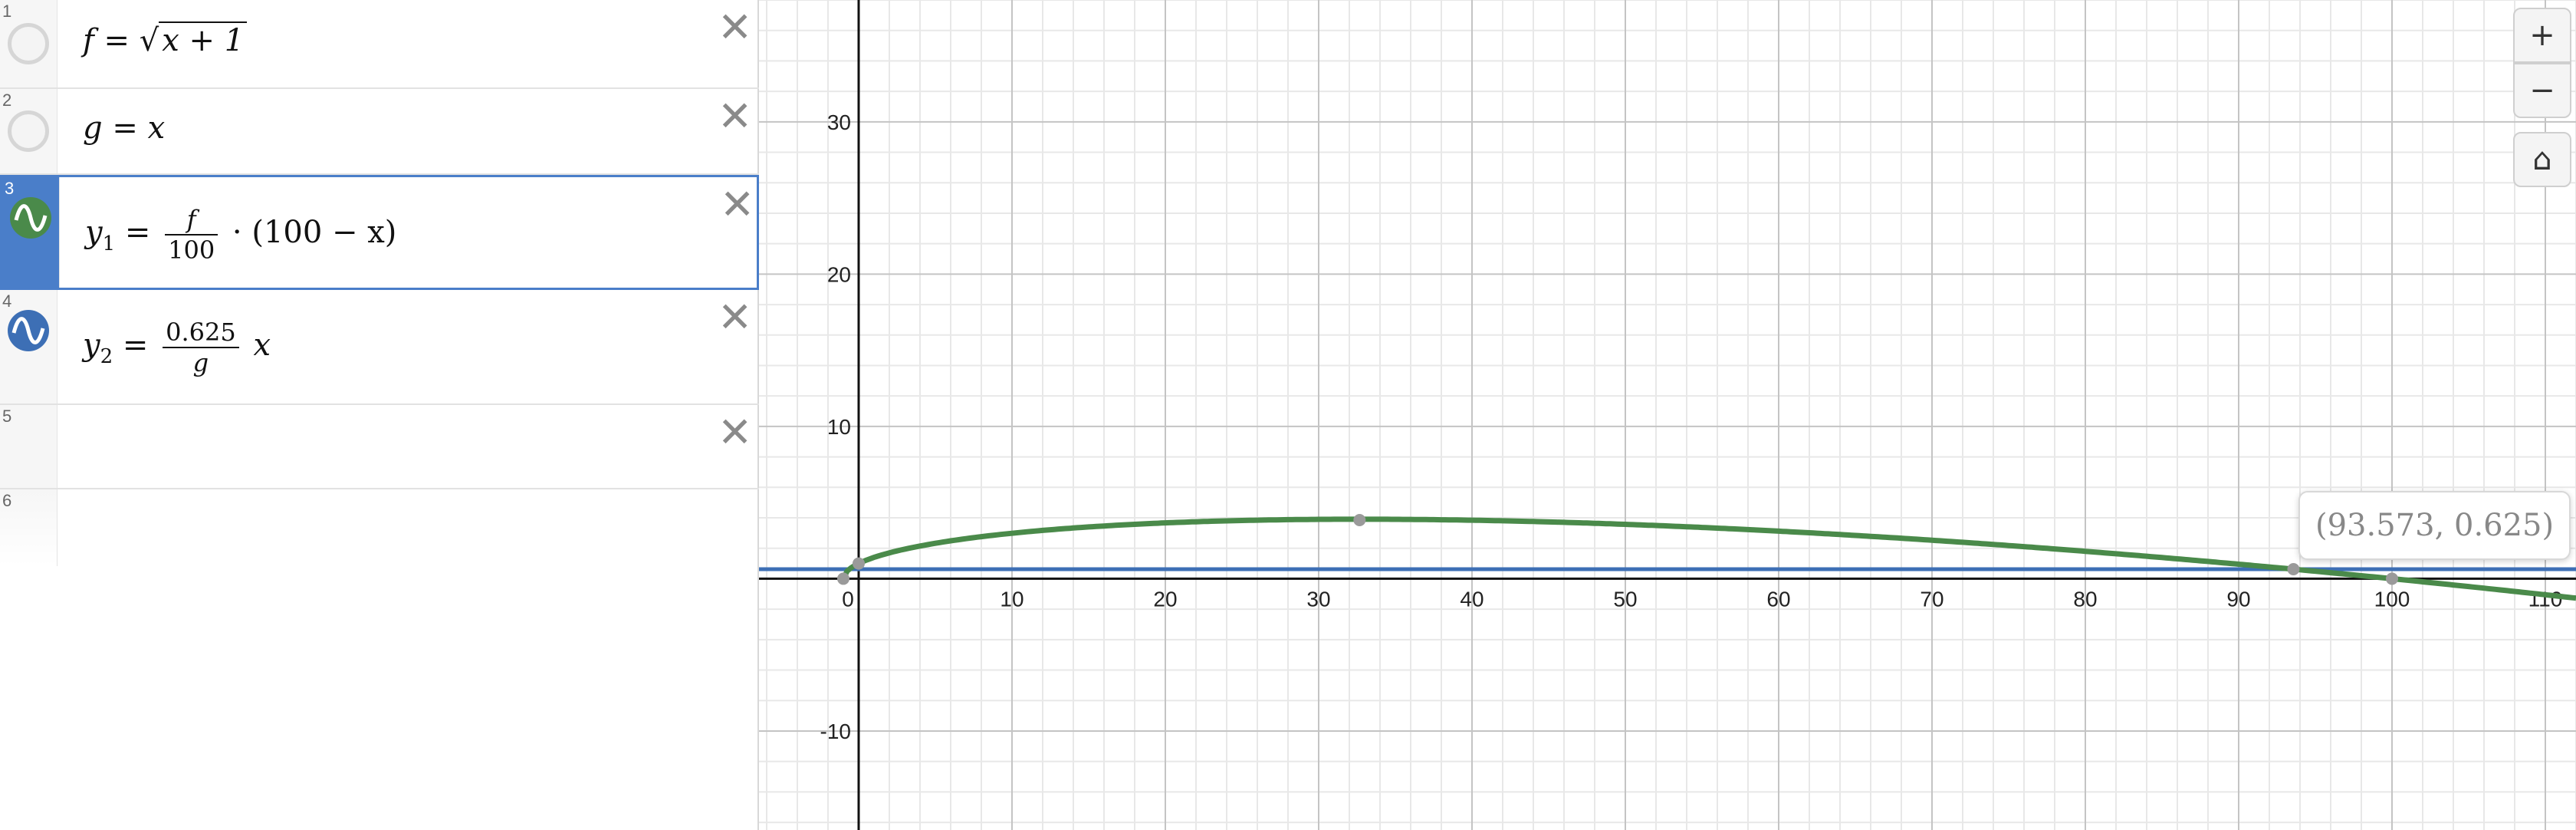 This screenshot has height=830, width=2576. What do you see at coordinates (839, 122) in the screenshot?
I see `y-tick-label: 30` at bounding box center [839, 122].